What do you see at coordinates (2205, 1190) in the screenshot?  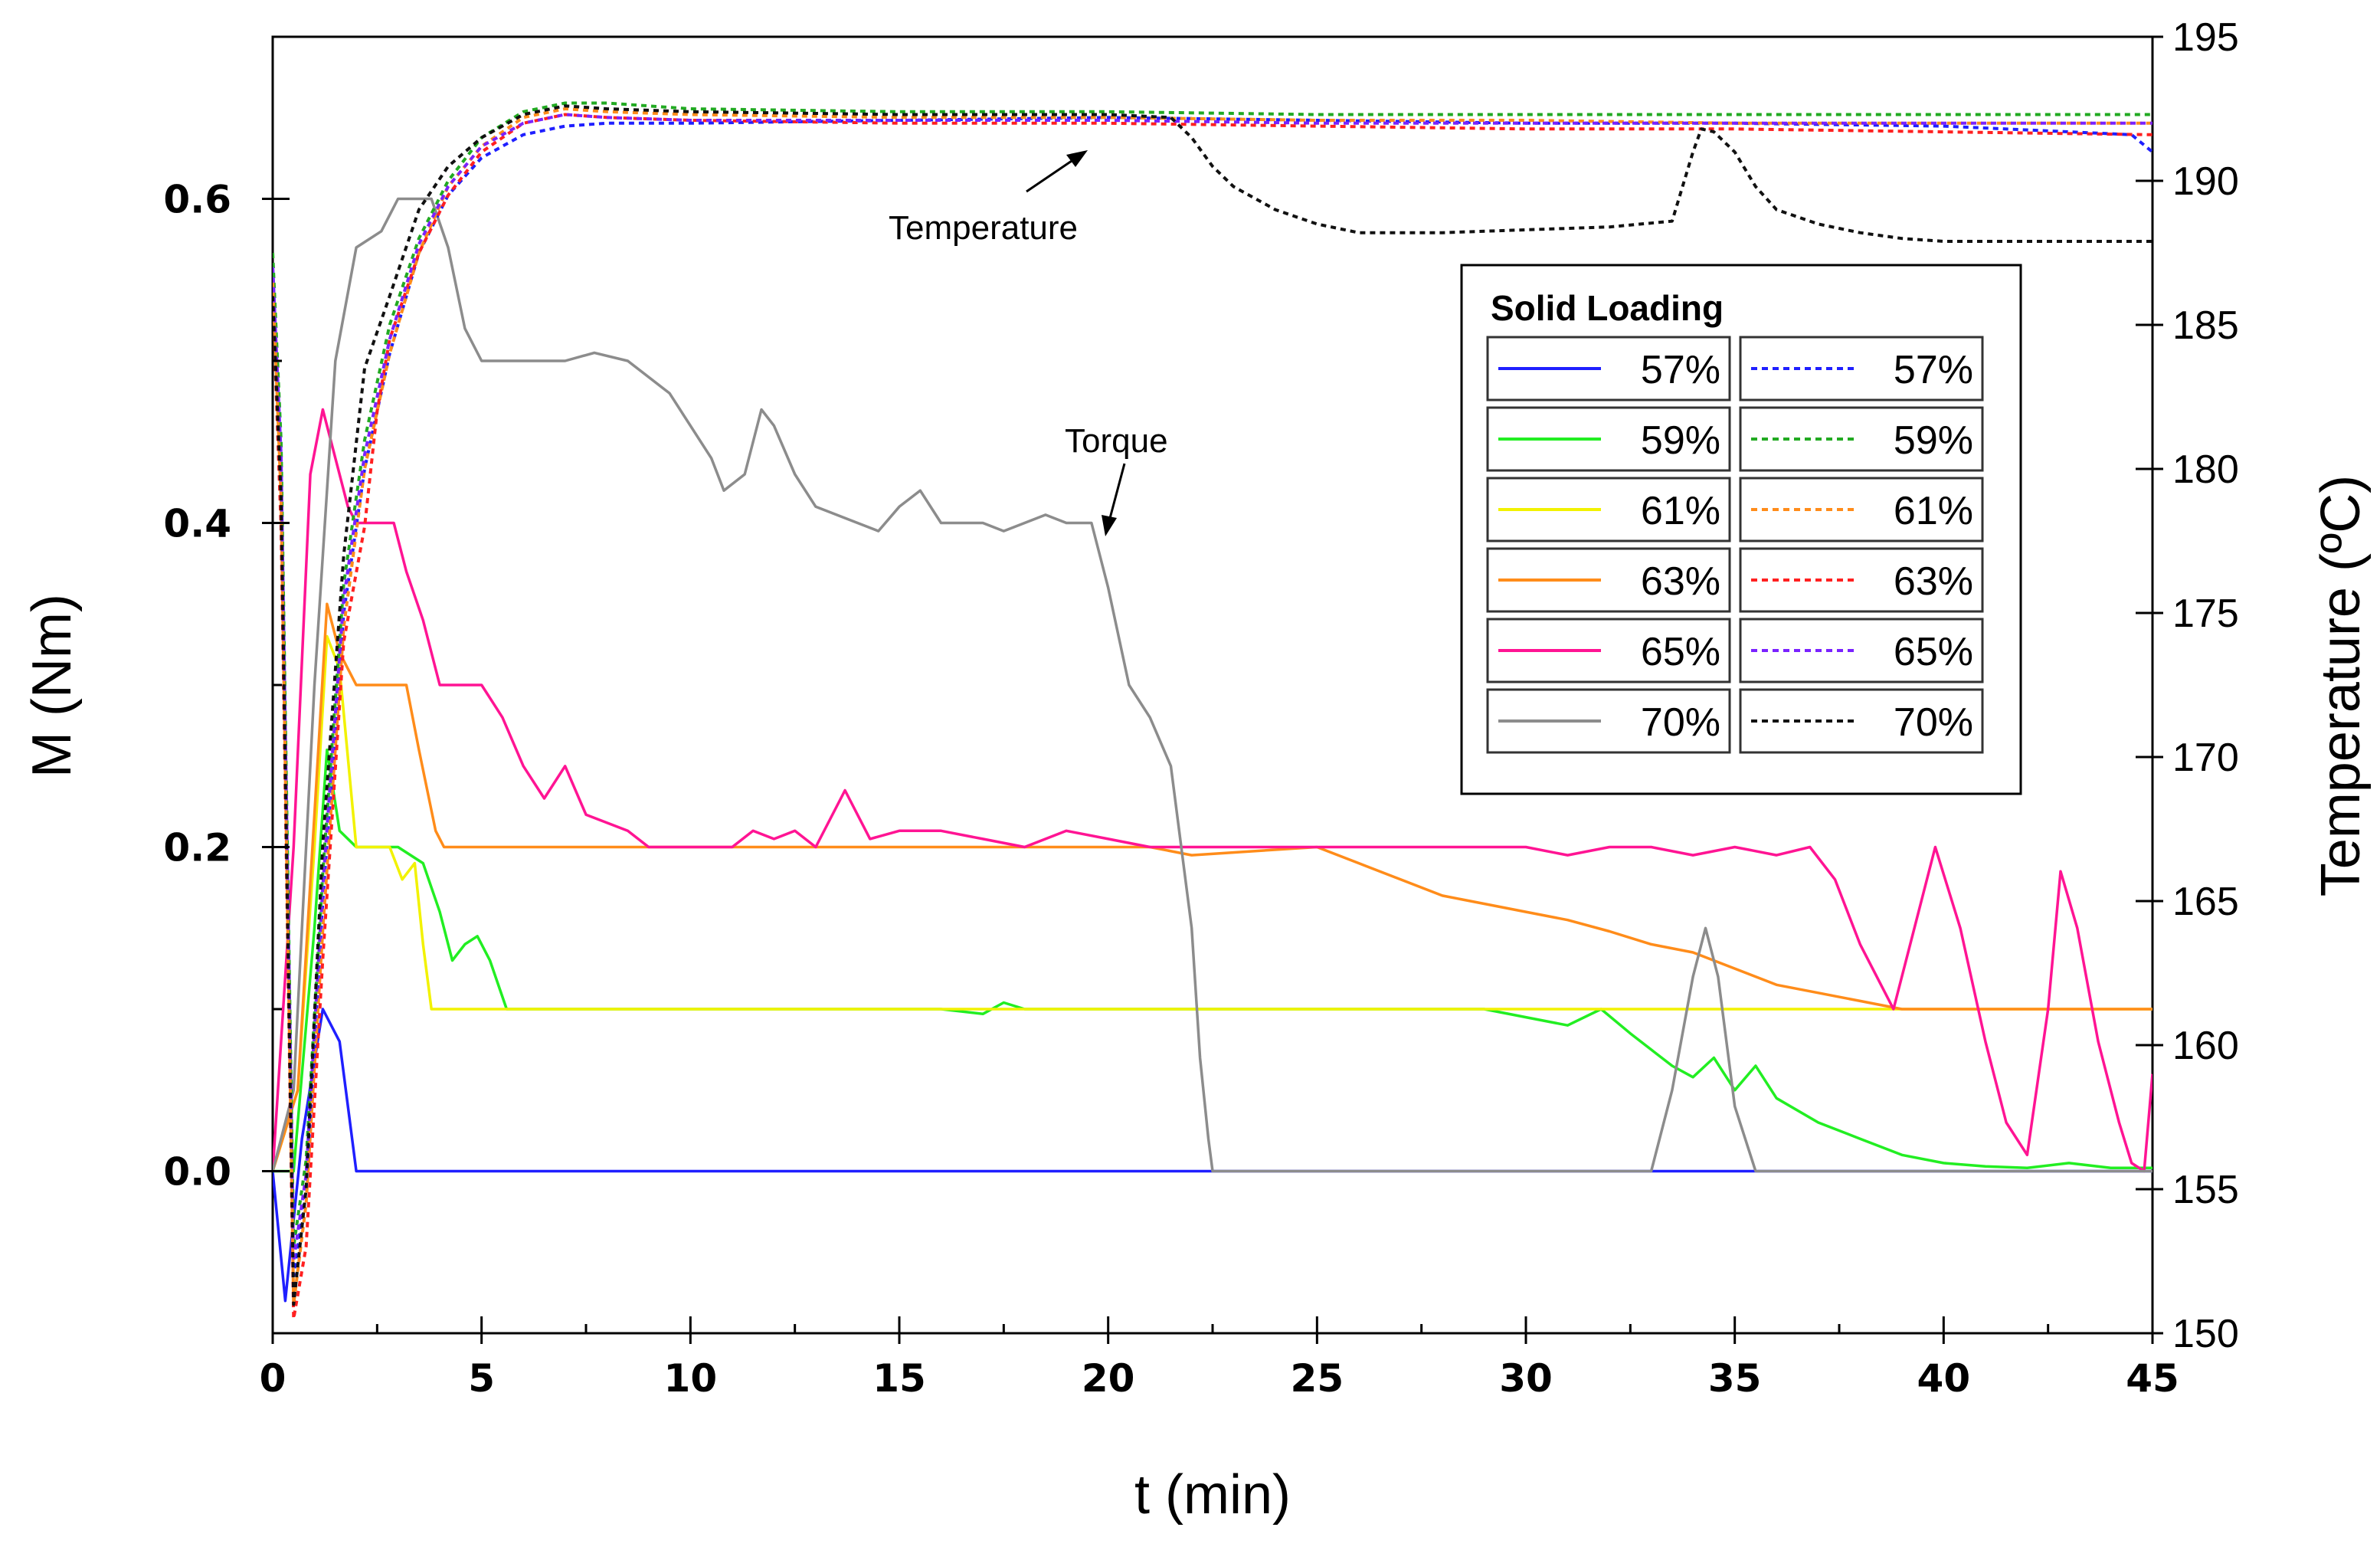 I see `y2-tick-label: 155` at bounding box center [2205, 1190].